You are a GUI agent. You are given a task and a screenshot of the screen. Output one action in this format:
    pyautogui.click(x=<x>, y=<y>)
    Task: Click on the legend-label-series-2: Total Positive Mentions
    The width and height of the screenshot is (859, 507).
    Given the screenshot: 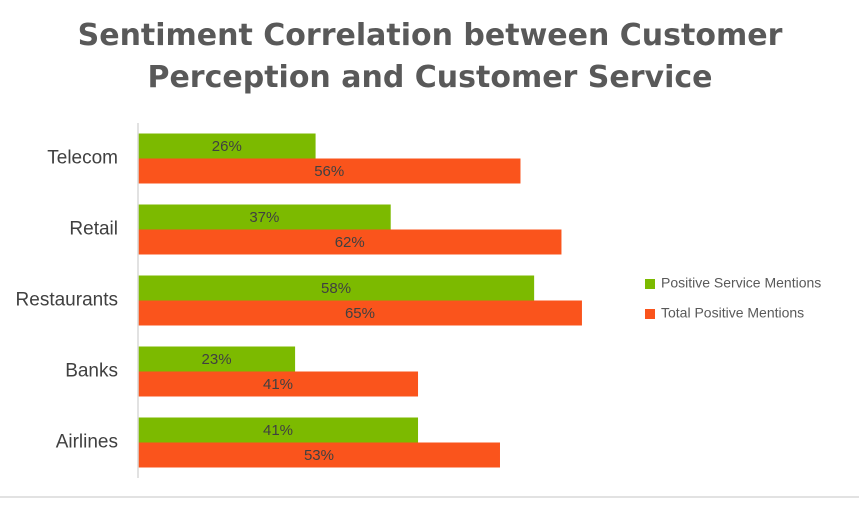 What is the action you would take?
    pyautogui.click(x=732, y=313)
    